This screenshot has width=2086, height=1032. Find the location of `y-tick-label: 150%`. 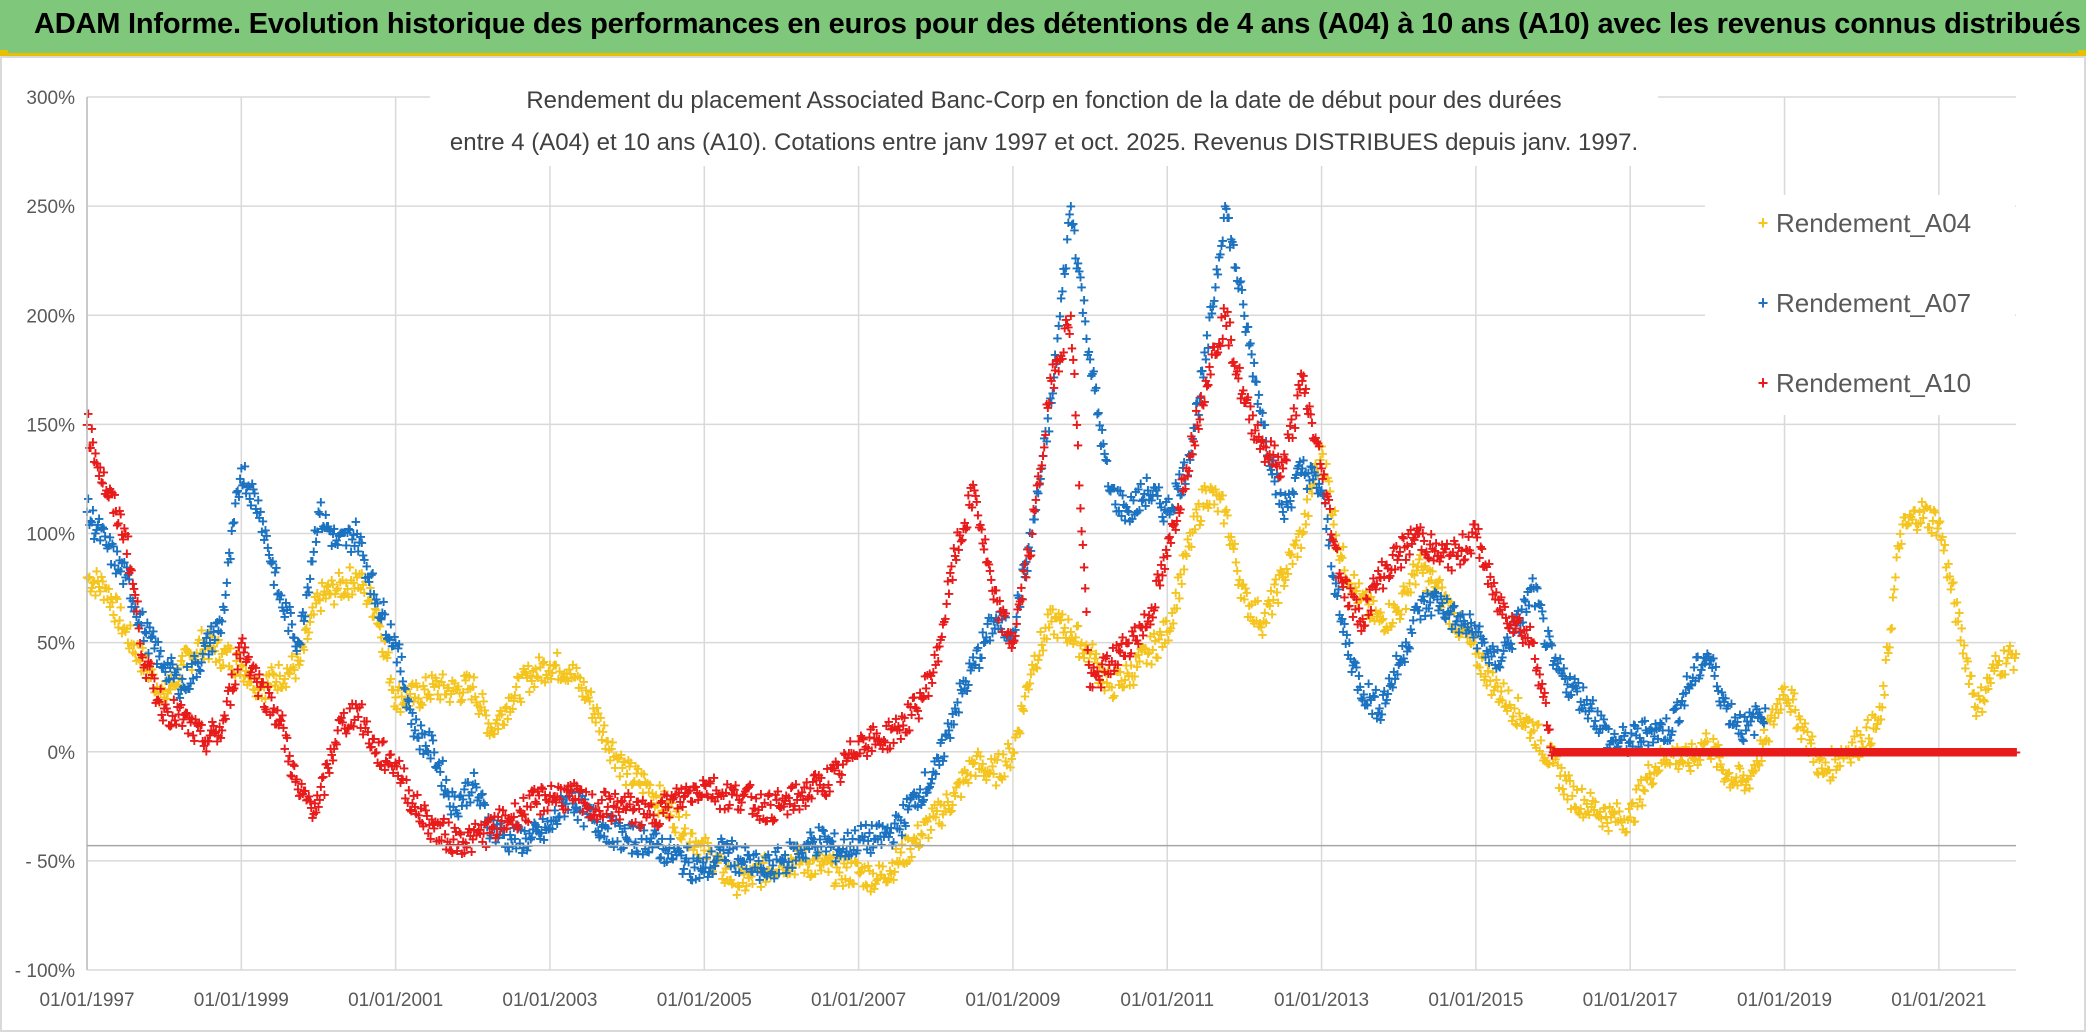

y-tick-label: 150% is located at coordinates (50, 425).